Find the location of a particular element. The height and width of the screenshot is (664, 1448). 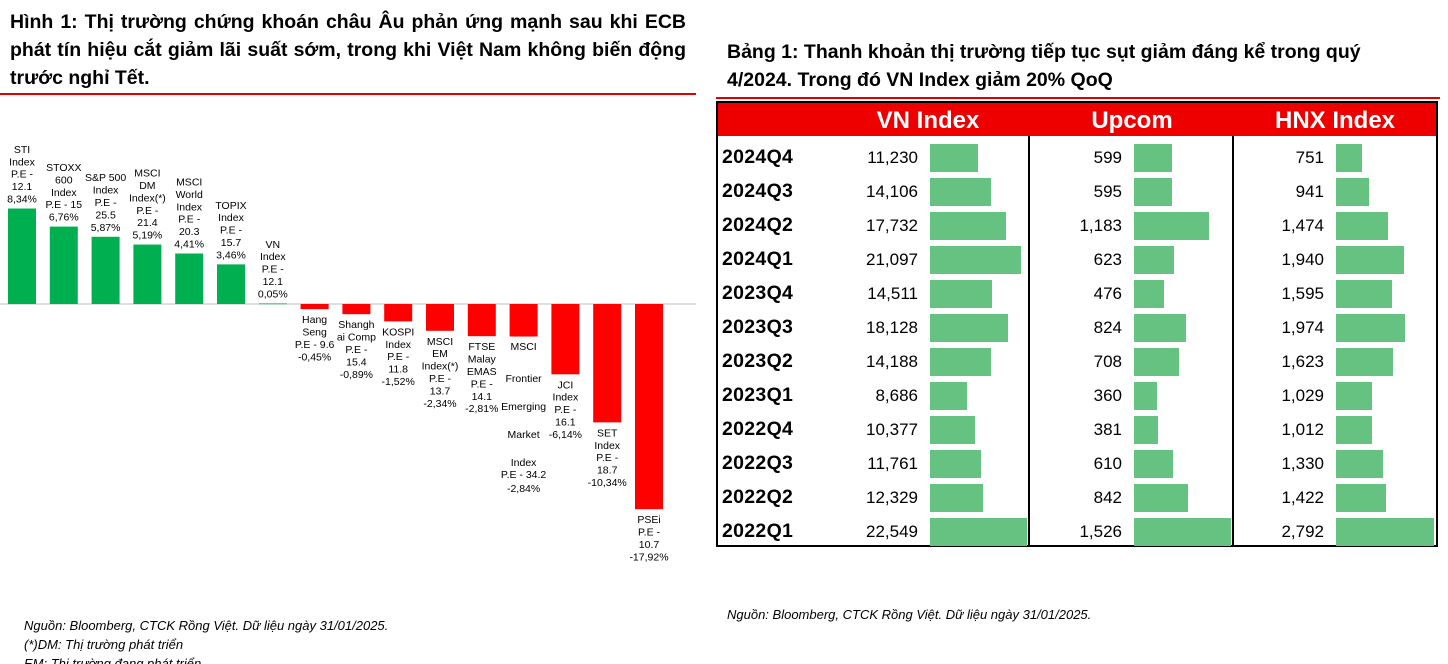

bar-category-label: SET is located at coordinates (607, 433).